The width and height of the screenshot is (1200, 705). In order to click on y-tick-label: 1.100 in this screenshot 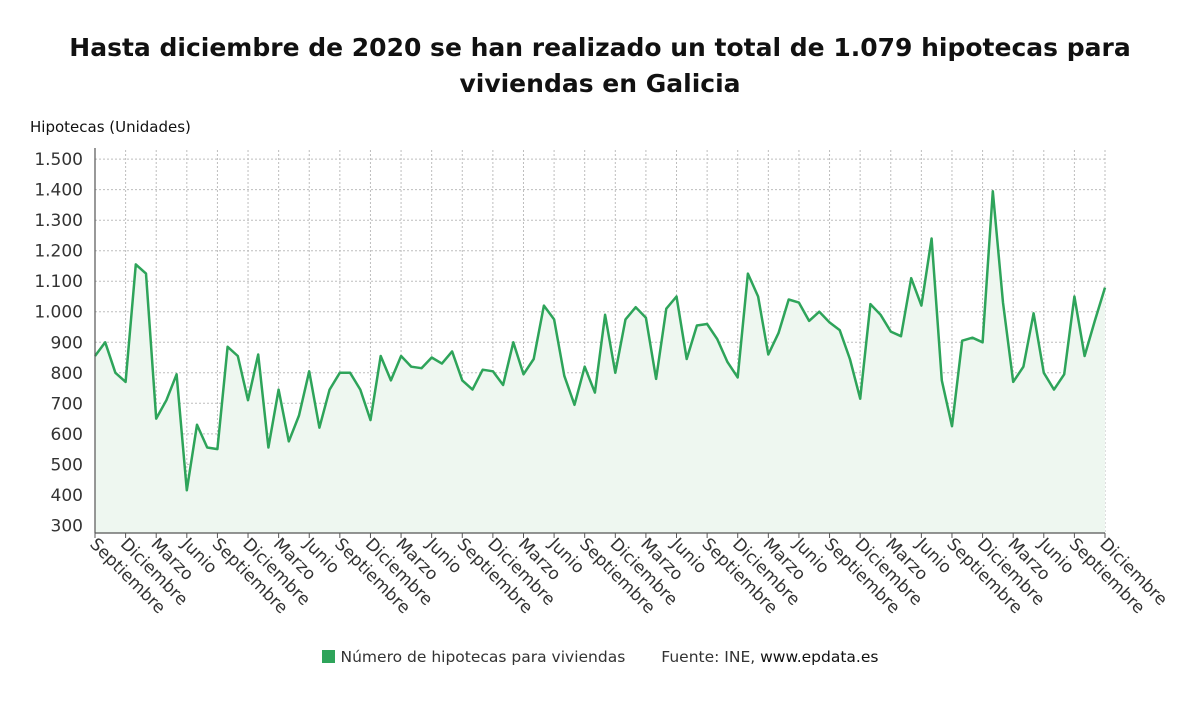, I will do `click(58, 282)`.